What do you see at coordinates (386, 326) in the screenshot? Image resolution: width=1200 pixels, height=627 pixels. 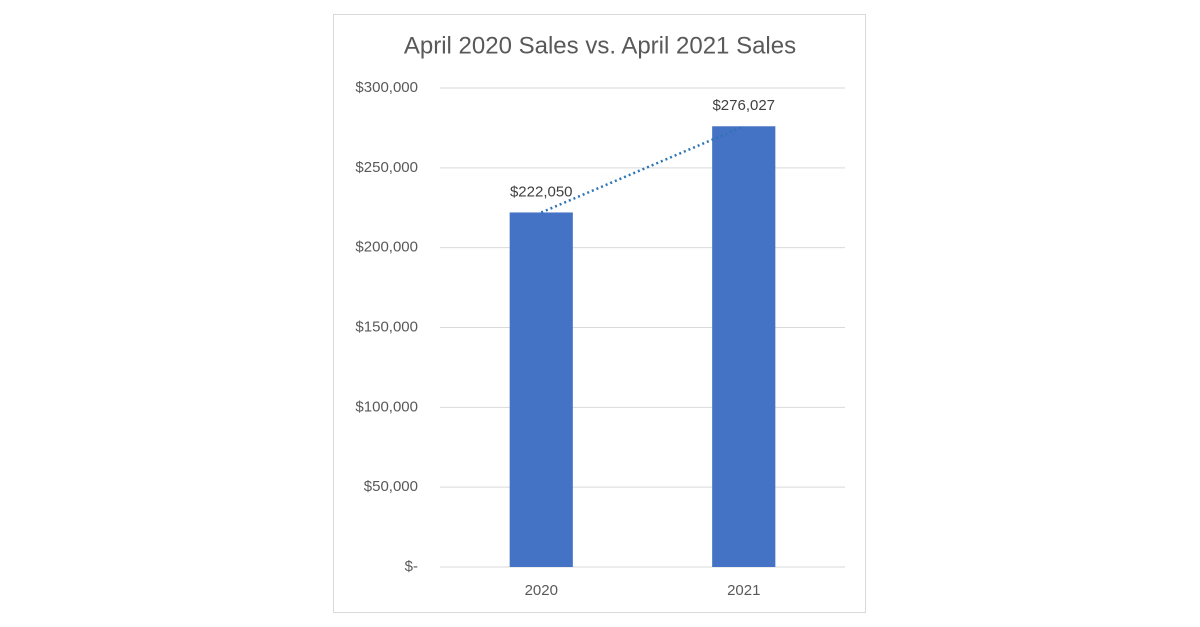 I see `y-tick-label: $150,000` at bounding box center [386, 326].